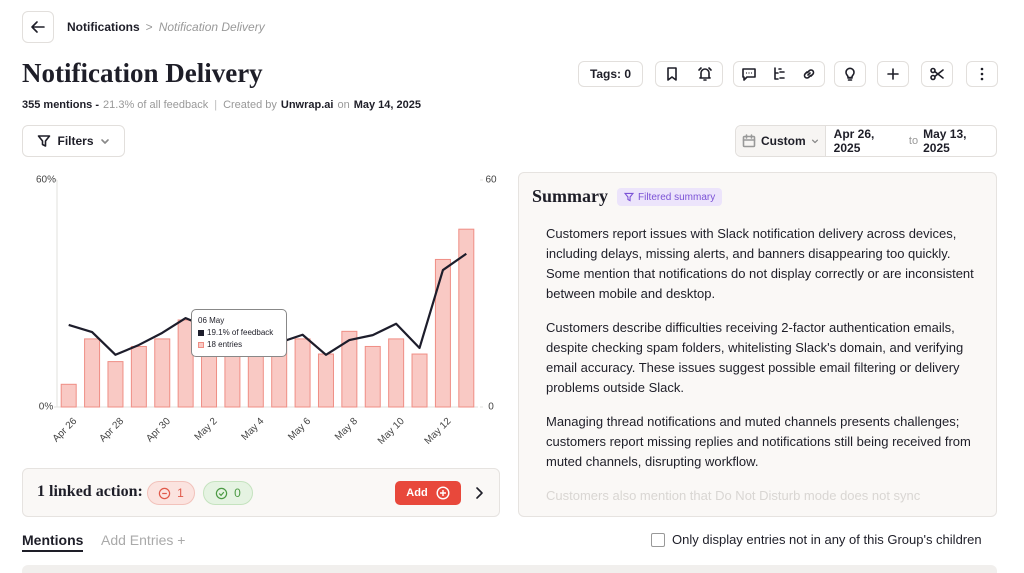 The width and height of the screenshot is (1024, 573). What do you see at coordinates (783, 141) in the screenshot?
I see `range-mode-label: Custom` at bounding box center [783, 141].